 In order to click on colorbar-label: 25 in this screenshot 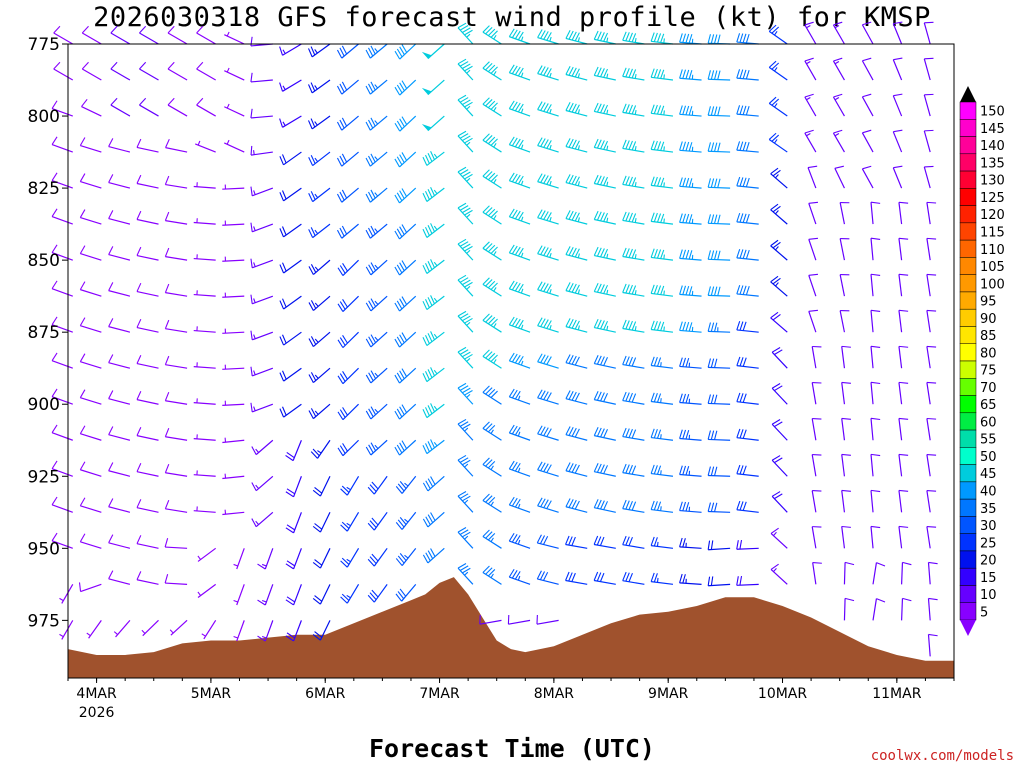, I will do `click(988, 543)`.